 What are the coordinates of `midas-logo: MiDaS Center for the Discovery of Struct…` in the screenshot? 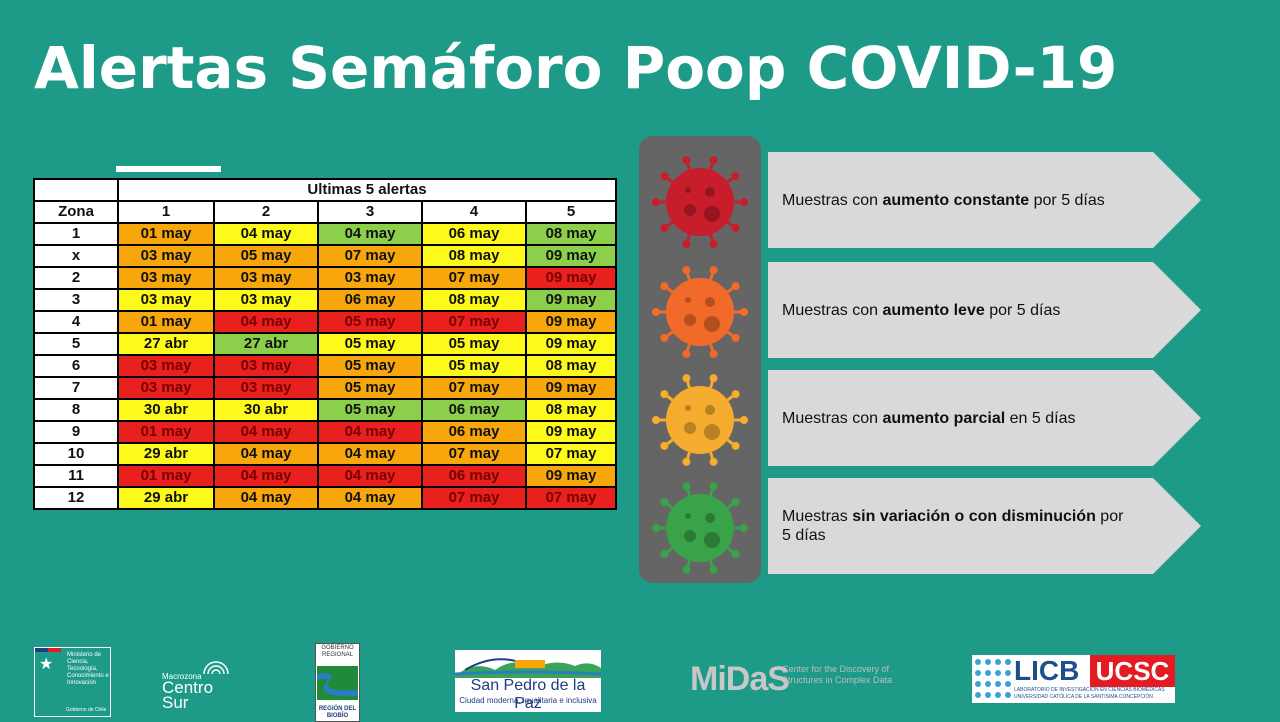 It's located at (800, 680).